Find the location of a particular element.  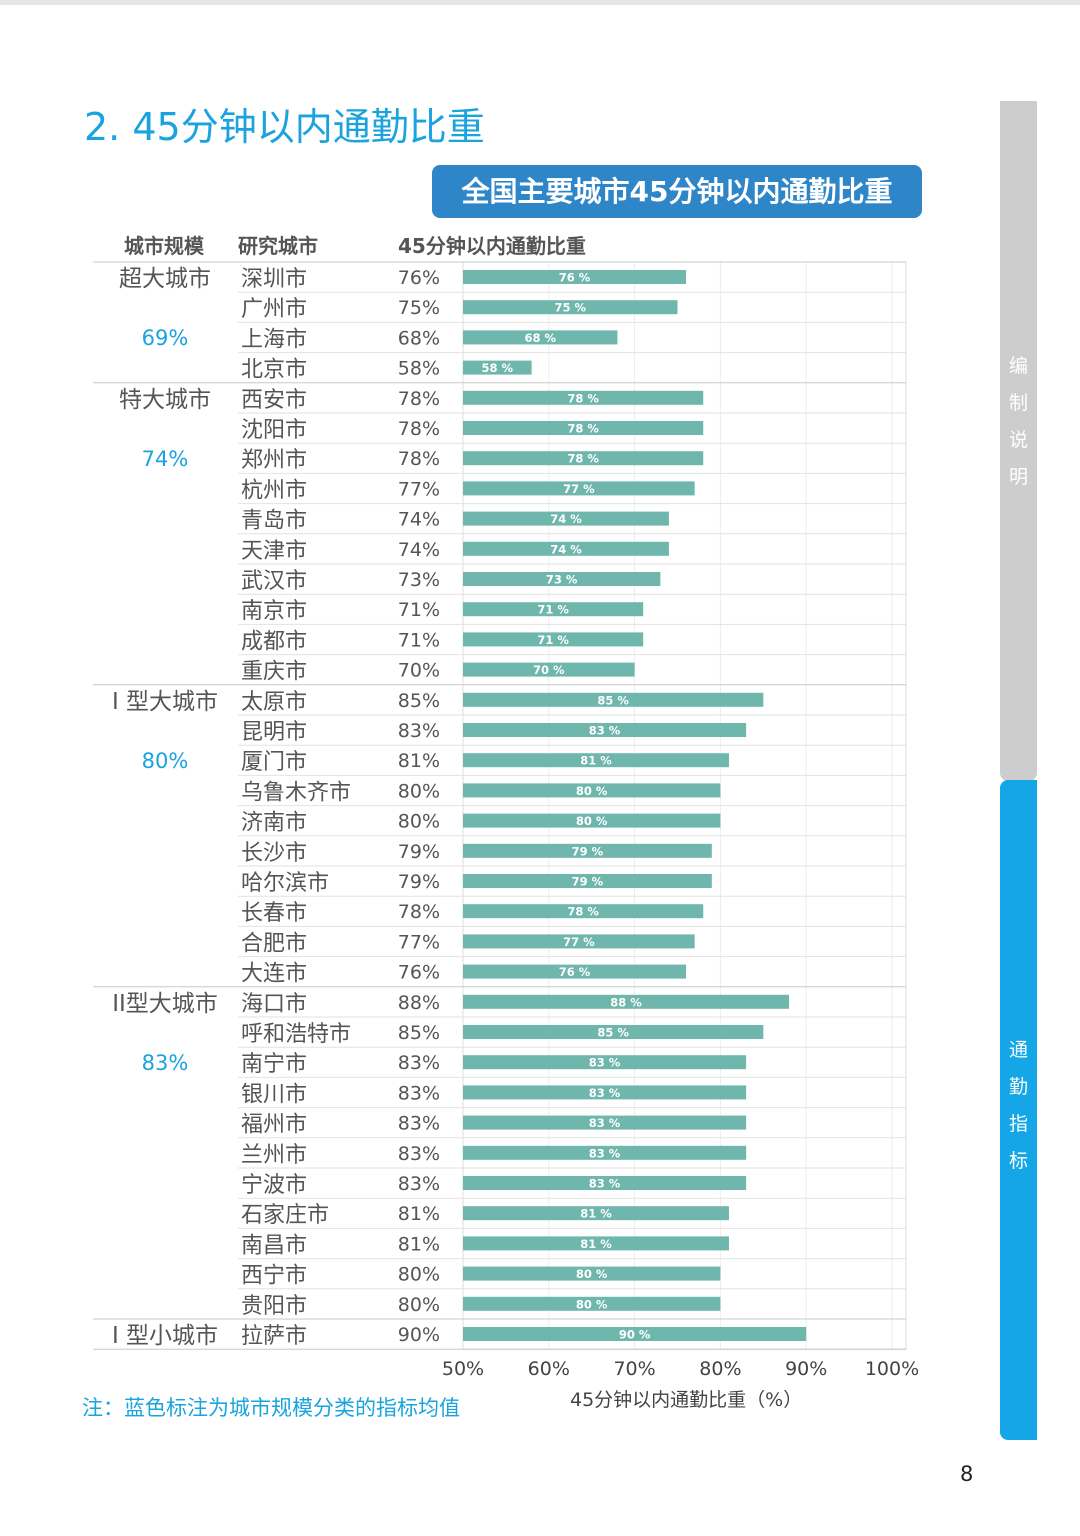

city-label: 青岛市 is located at coordinates (274, 521).